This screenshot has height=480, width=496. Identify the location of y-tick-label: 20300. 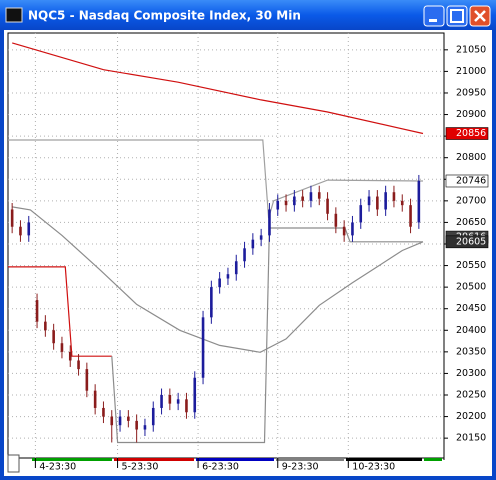
(471, 373).